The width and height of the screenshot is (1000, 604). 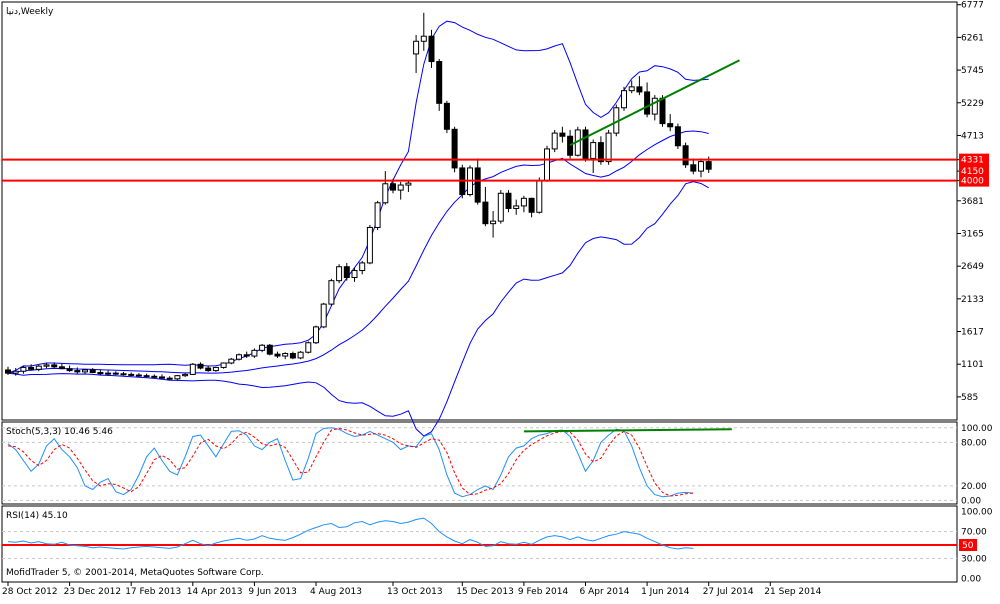 What do you see at coordinates (665, 592) in the screenshot?
I see `time-tick-label: 1 Jun 2014` at bounding box center [665, 592].